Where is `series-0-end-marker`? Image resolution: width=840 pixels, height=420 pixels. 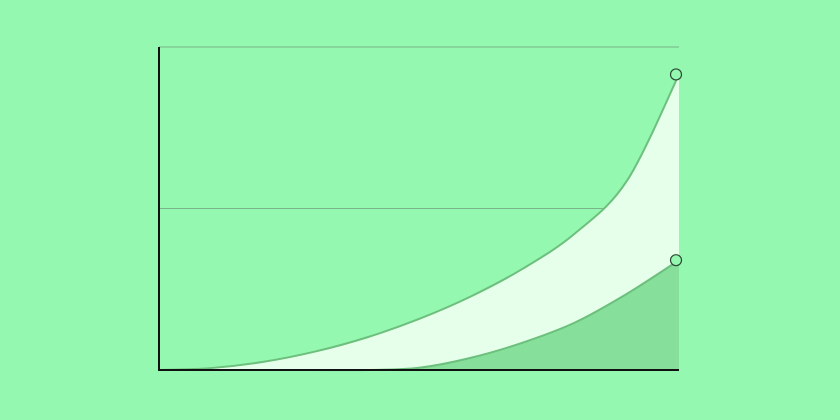
series-0-end-marker is located at coordinates (676, 74).